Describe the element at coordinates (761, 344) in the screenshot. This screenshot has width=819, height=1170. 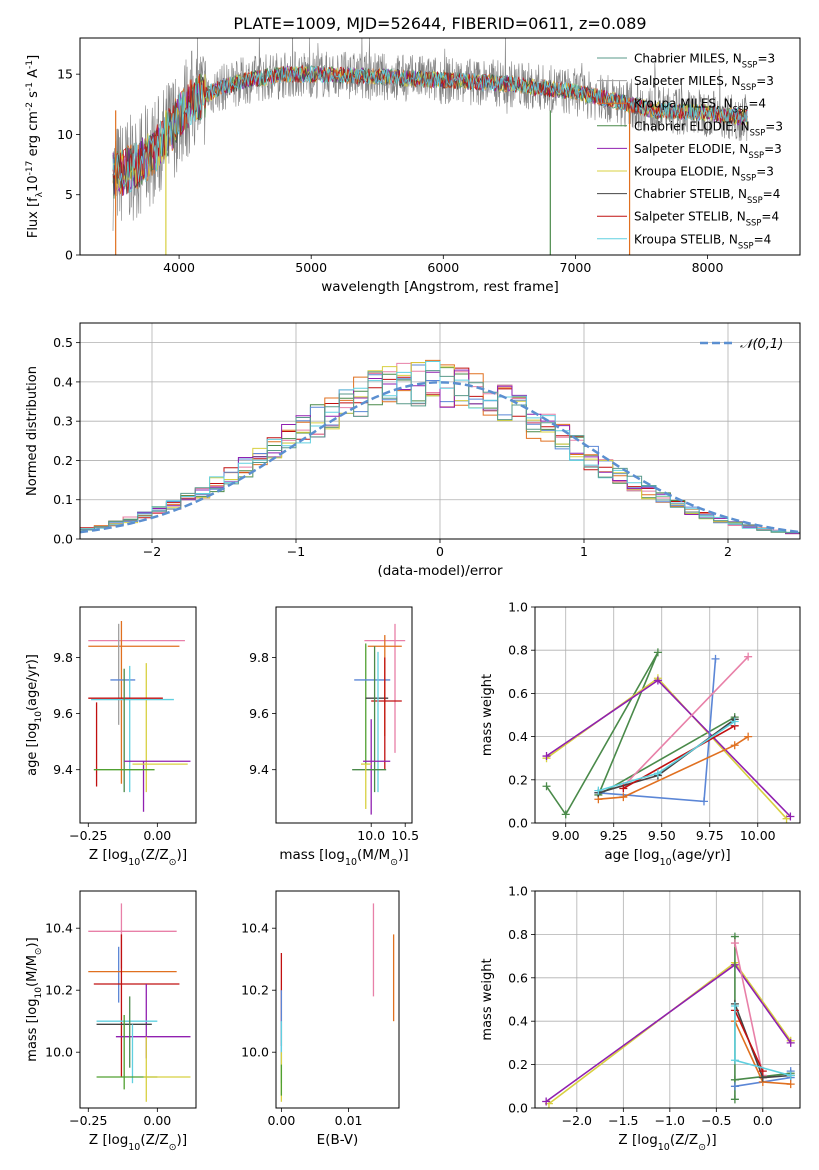
I see `label-part: 𝒩(0,1)` at that location.